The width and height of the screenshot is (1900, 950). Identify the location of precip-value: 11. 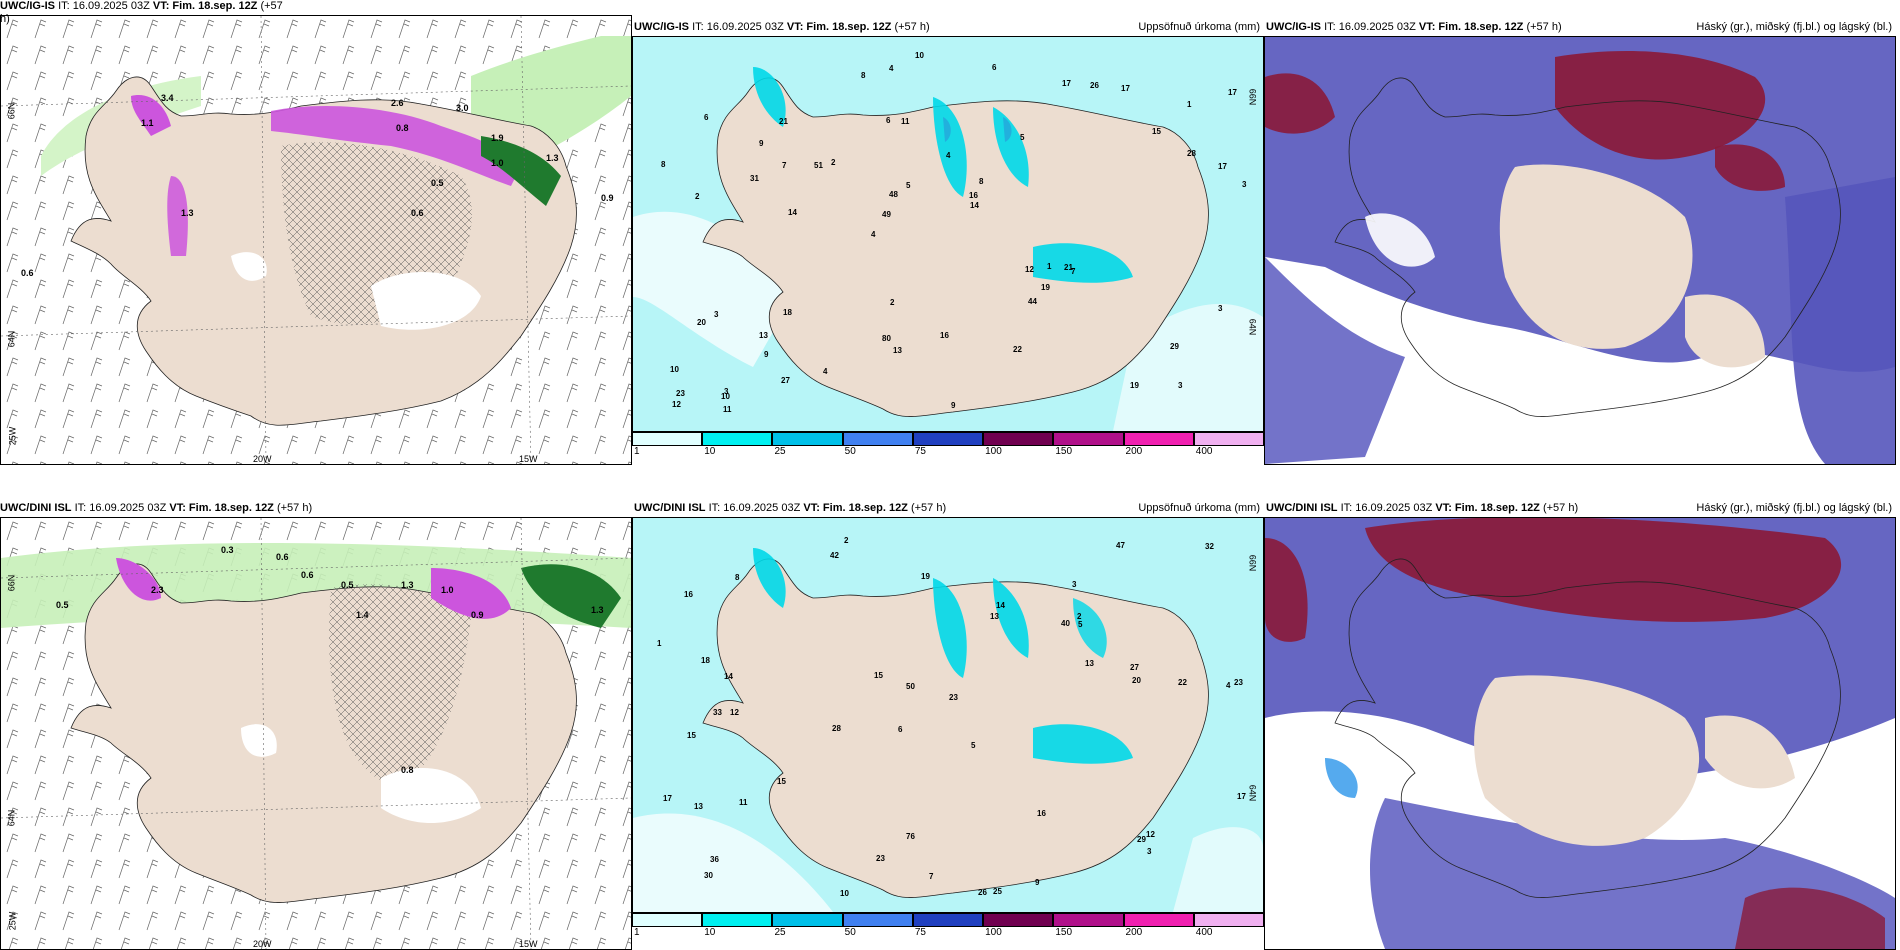
(743, 802).